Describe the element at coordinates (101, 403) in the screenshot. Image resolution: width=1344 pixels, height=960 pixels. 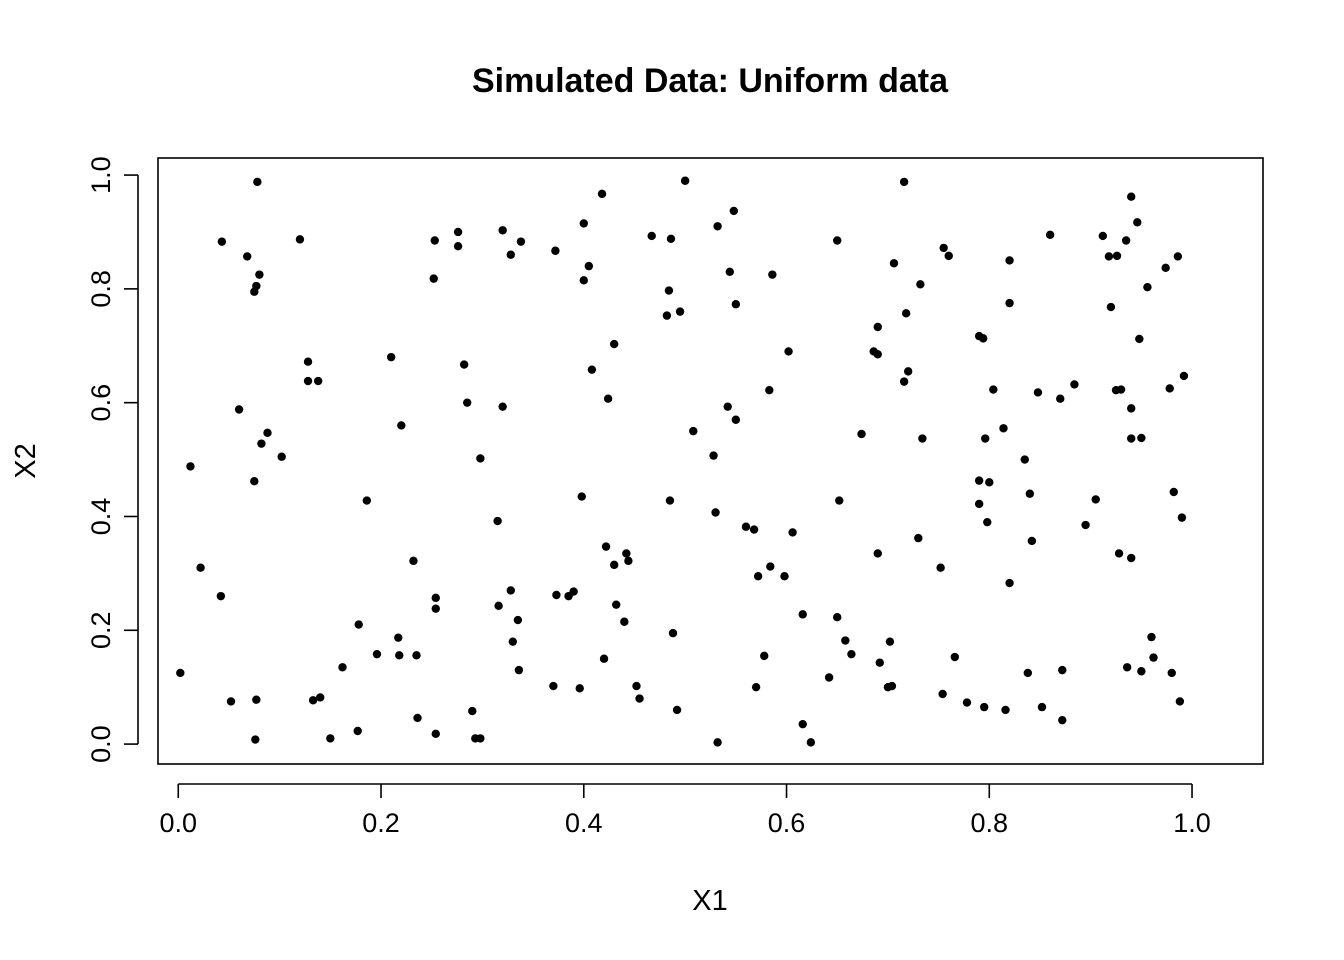
I see `y-tick-label: 0.6` at that location.